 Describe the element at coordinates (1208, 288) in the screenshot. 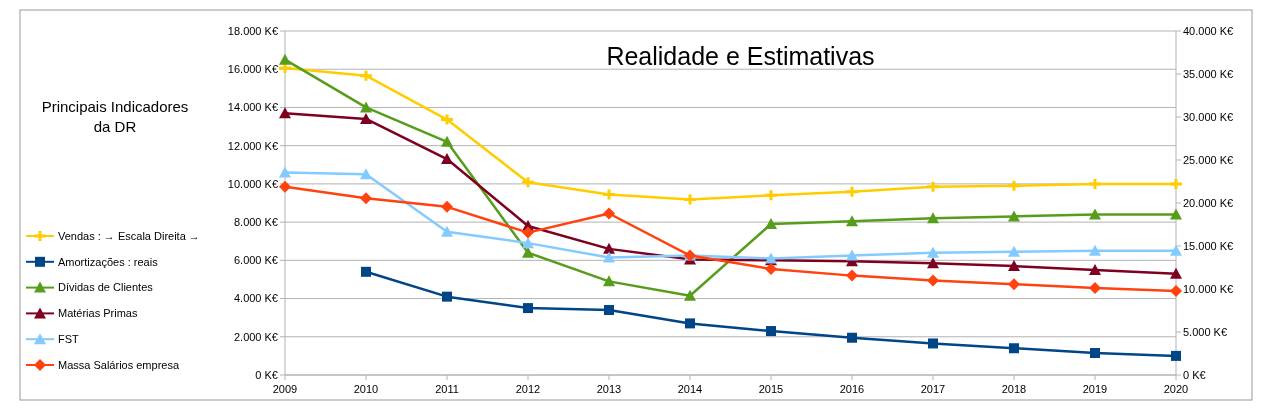

I see `y2-tick-label: 10.000 K€` at that location.